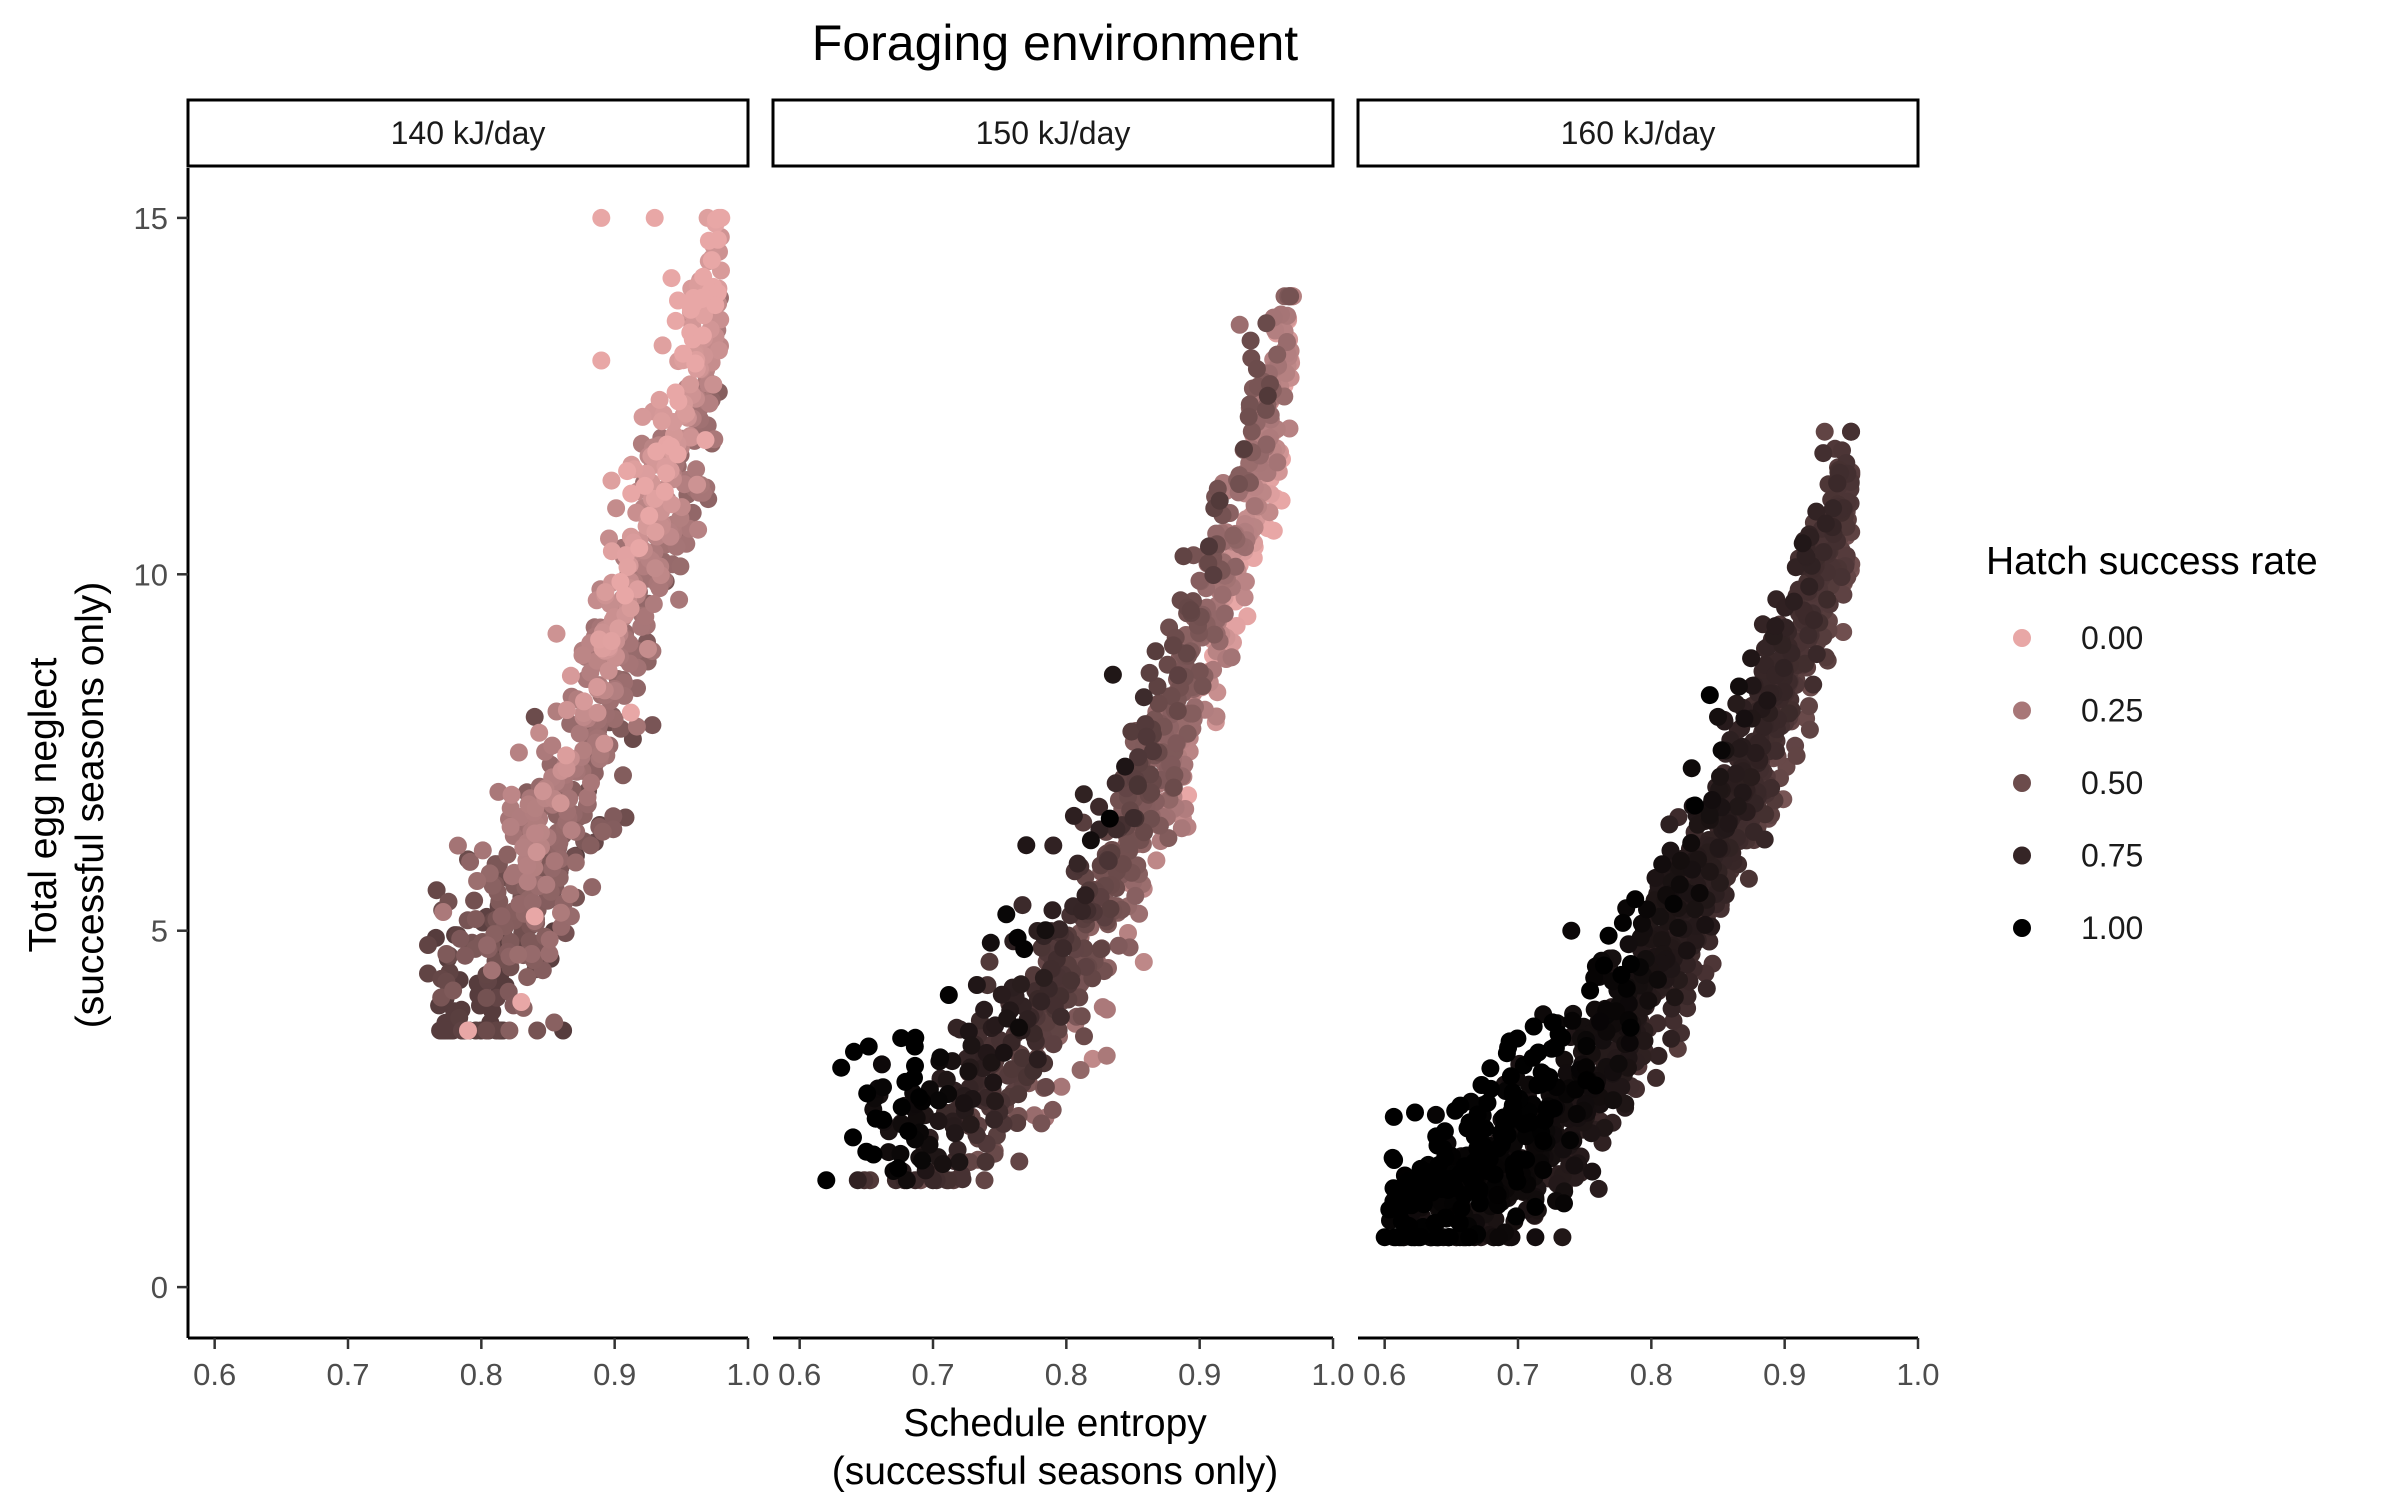 Image resolution: width=2400 pixels, height=1500 pixels. Describe the element at coordinates (2022, 855) in the screenshot. I see `legend-swatch` at that location.